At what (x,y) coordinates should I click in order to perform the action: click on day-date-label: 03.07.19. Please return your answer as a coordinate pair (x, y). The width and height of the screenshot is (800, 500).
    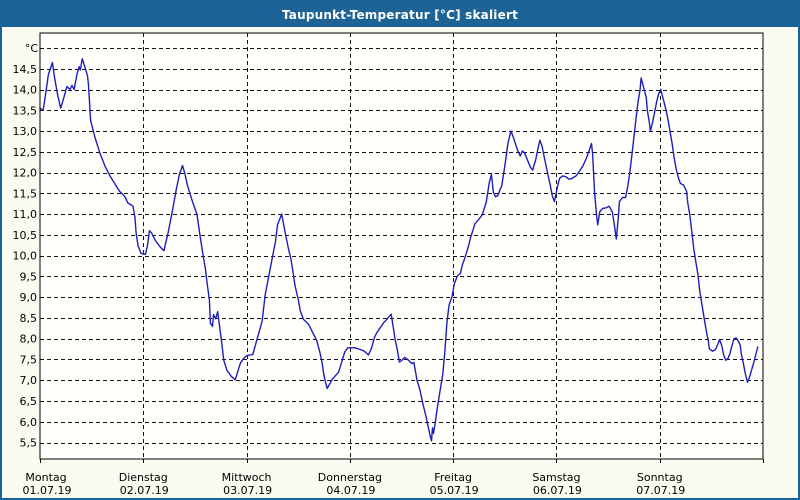
    Looking at the image, I should click on (247, 490).